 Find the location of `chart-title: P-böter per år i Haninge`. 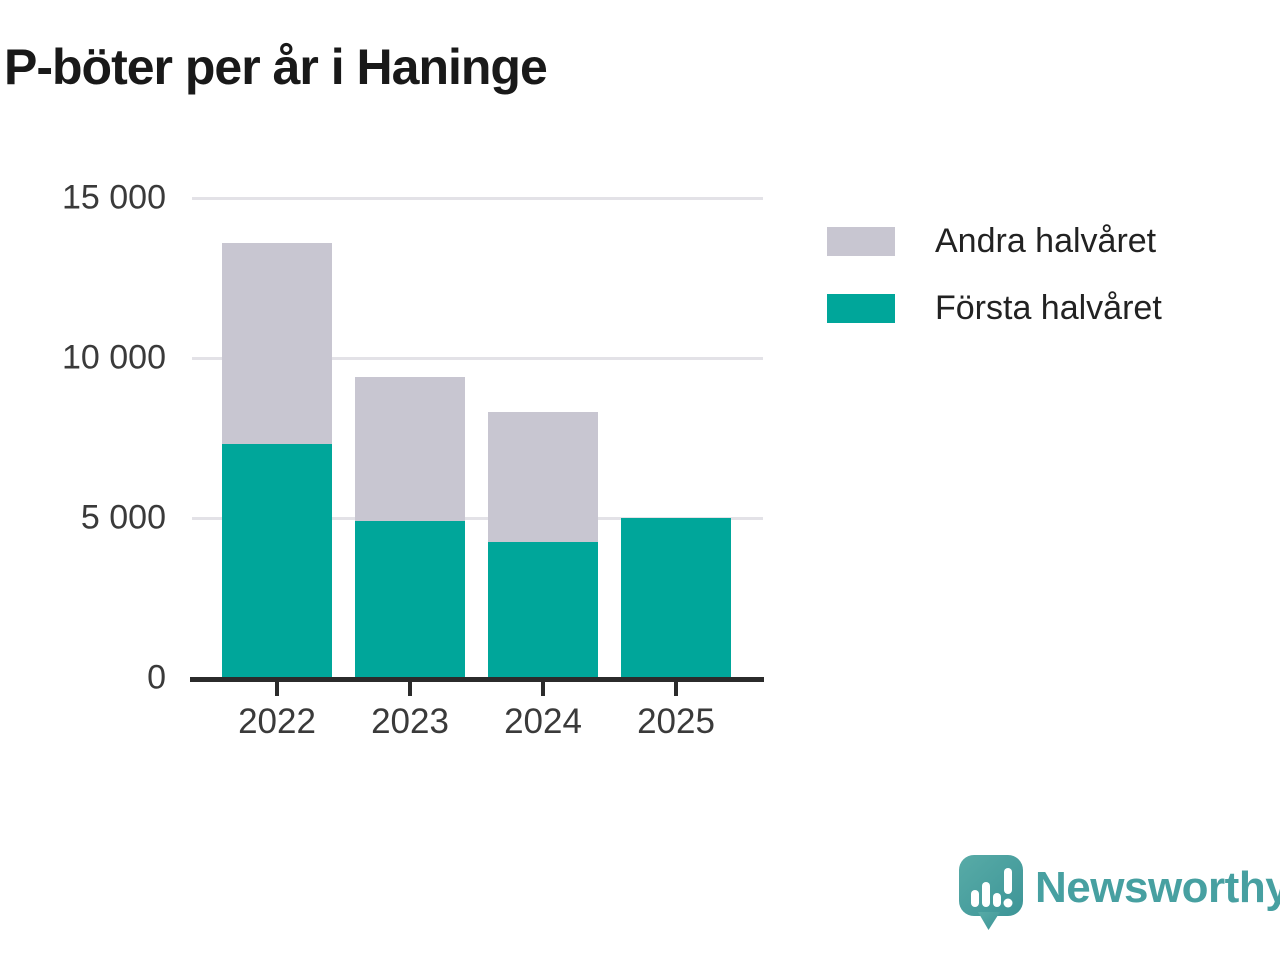

chart-title: P-böter per år i Haninge is located at coordinates (276, 67).